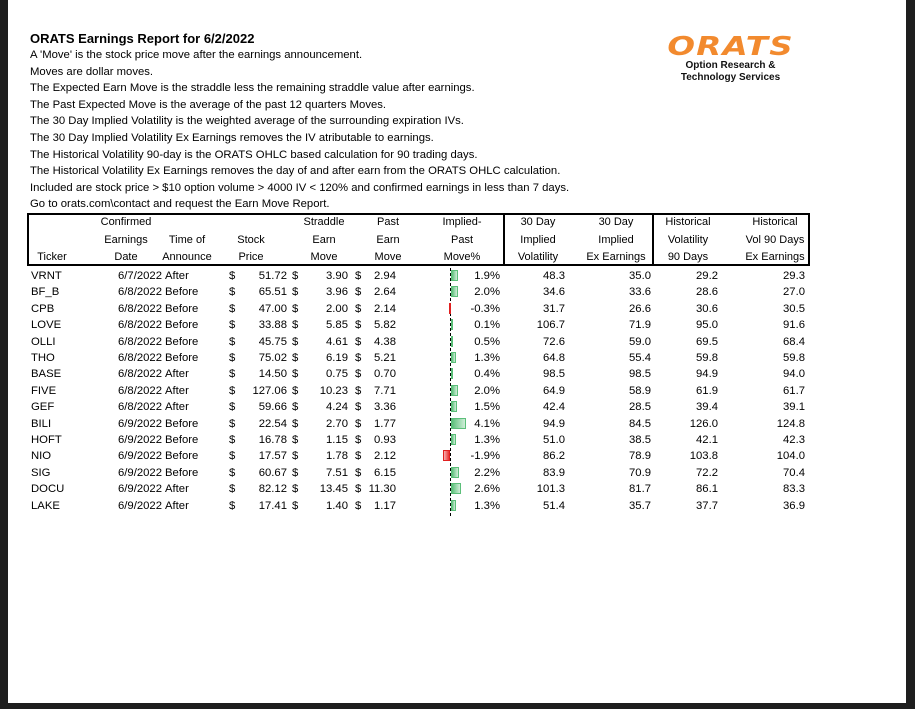  What do you see at coordinates (790, 456) in the screenshot?
I see `hv-90-day-ex-earnings: 104.0` at bounding box center [790, 456].